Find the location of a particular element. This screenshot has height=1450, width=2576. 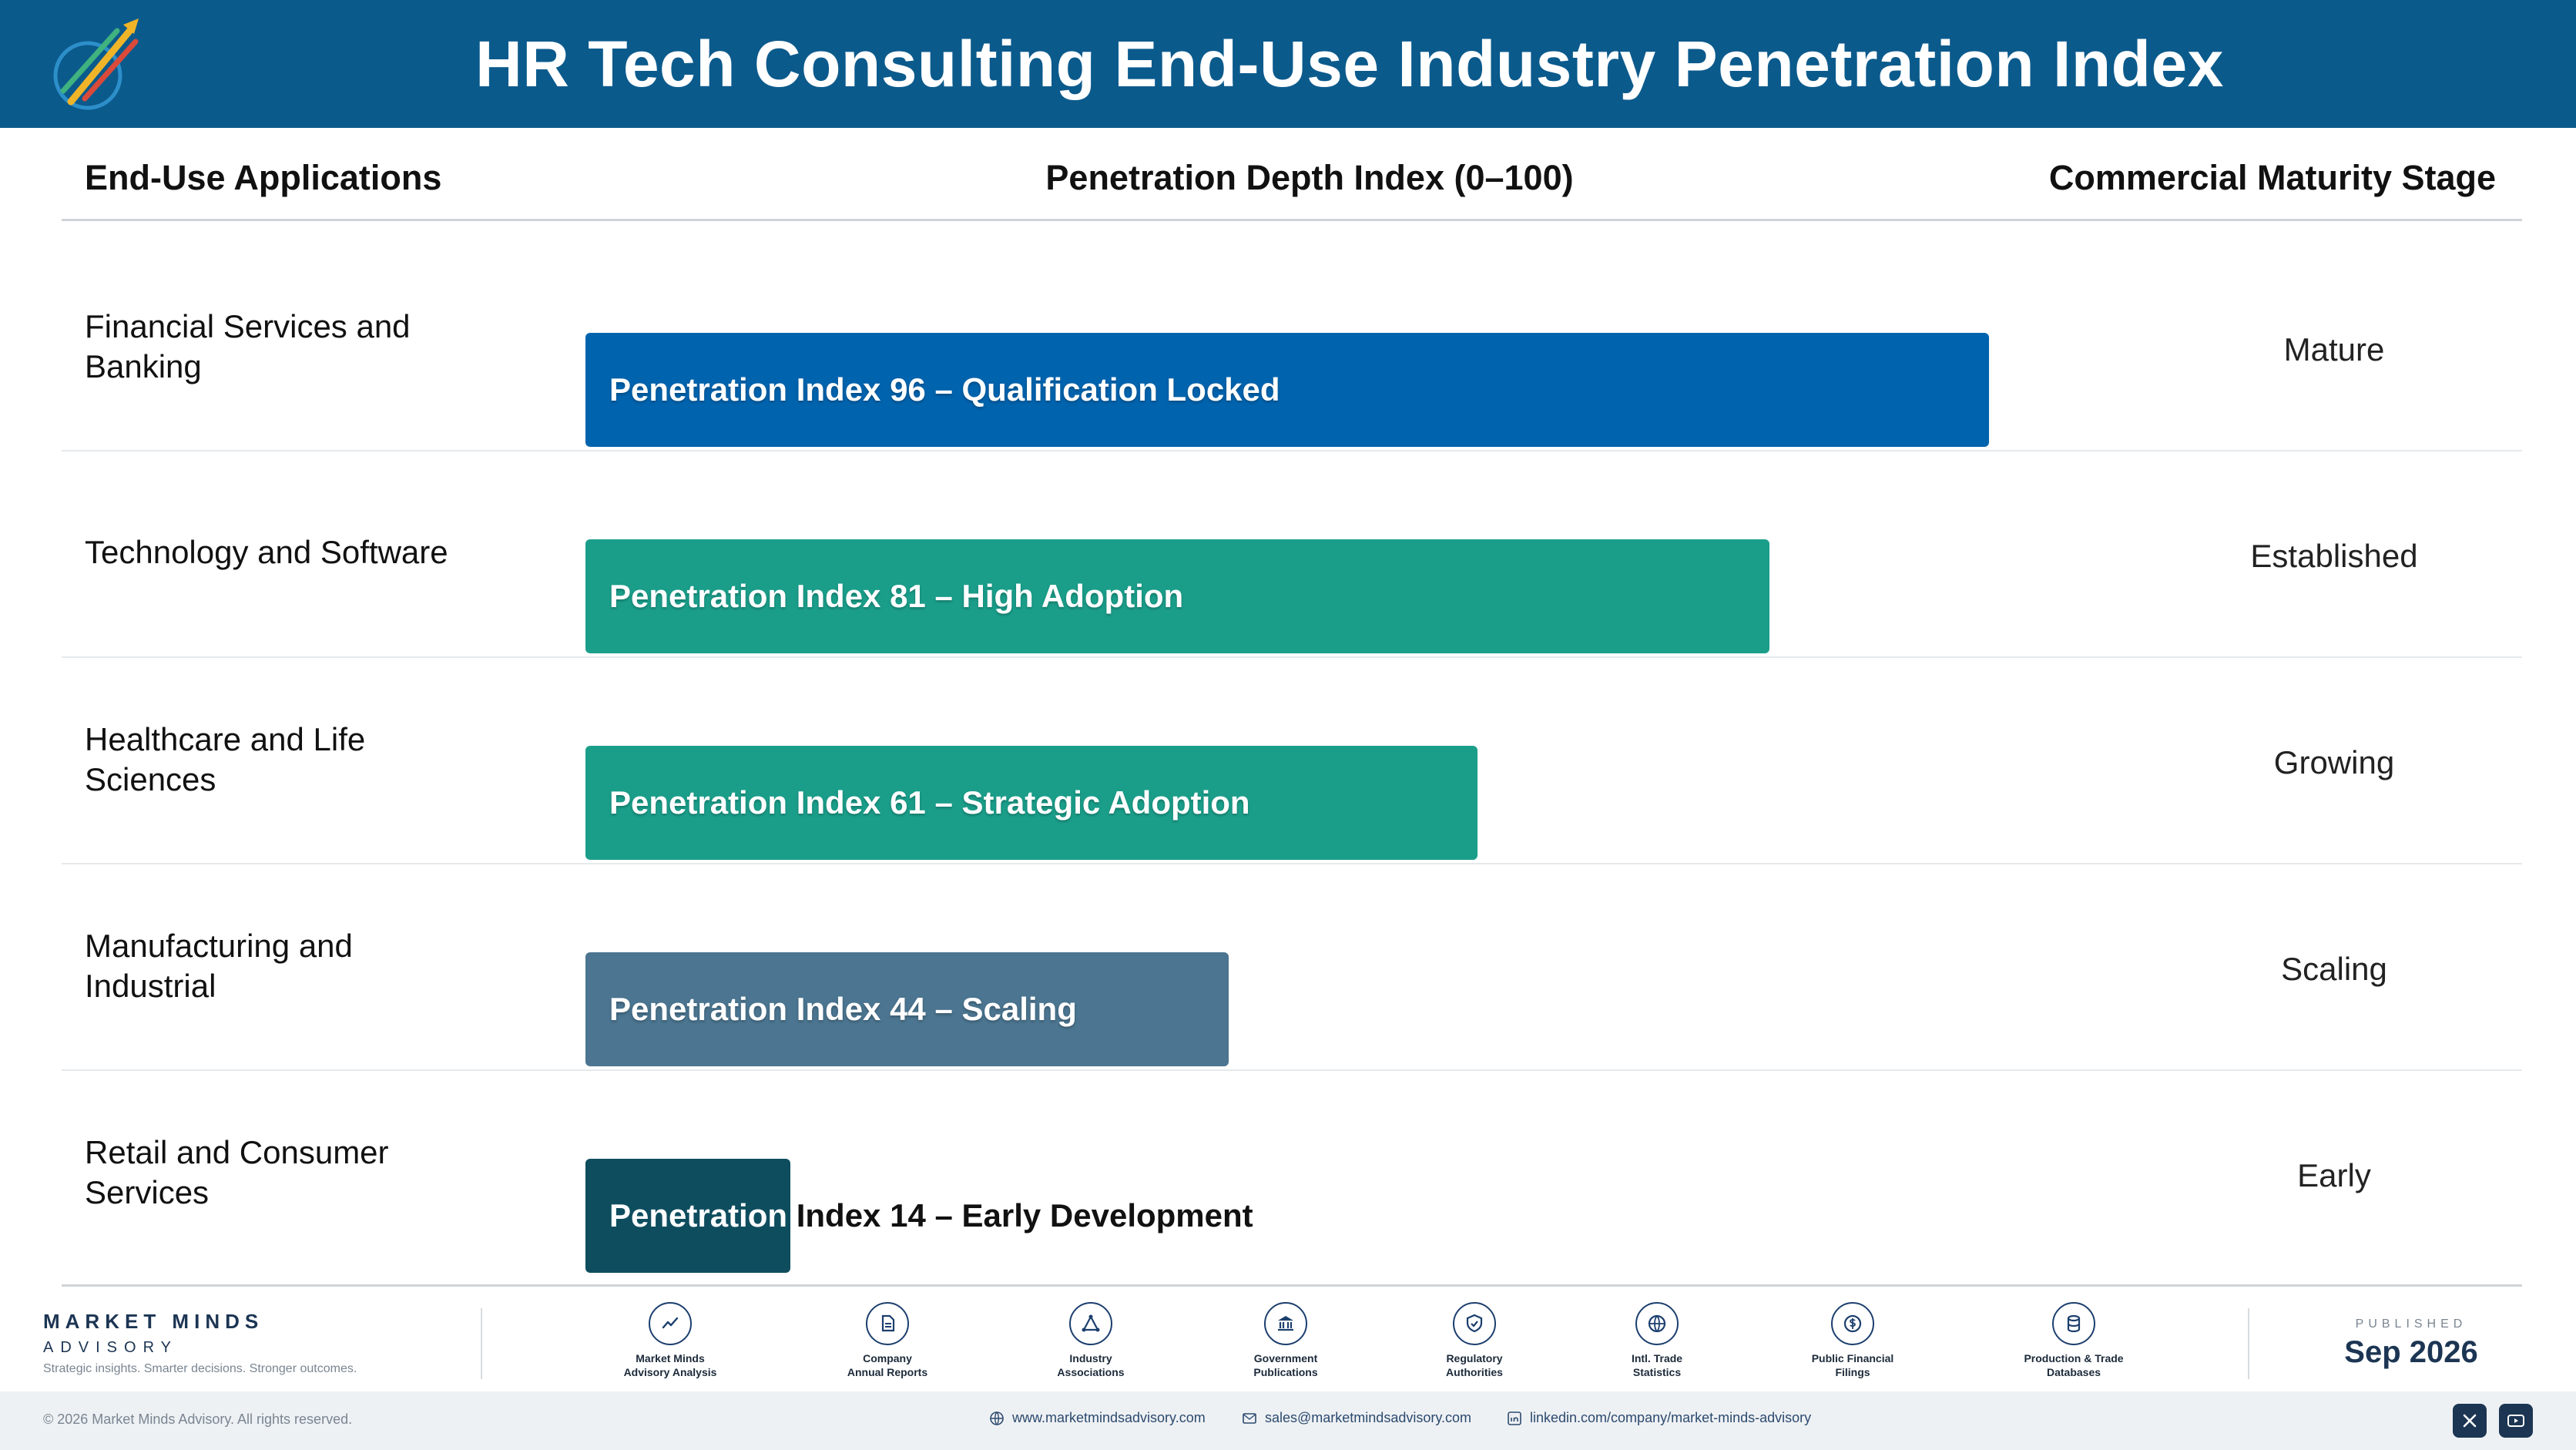

source-item: Regulatory Authorities is located at coordinates (1474, 1340).